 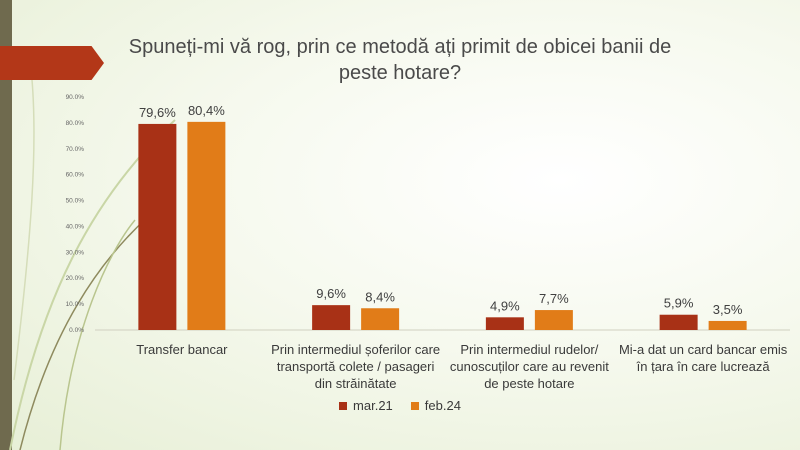 I want to click on data-label: 5,9%, so click(x=679, y=303).